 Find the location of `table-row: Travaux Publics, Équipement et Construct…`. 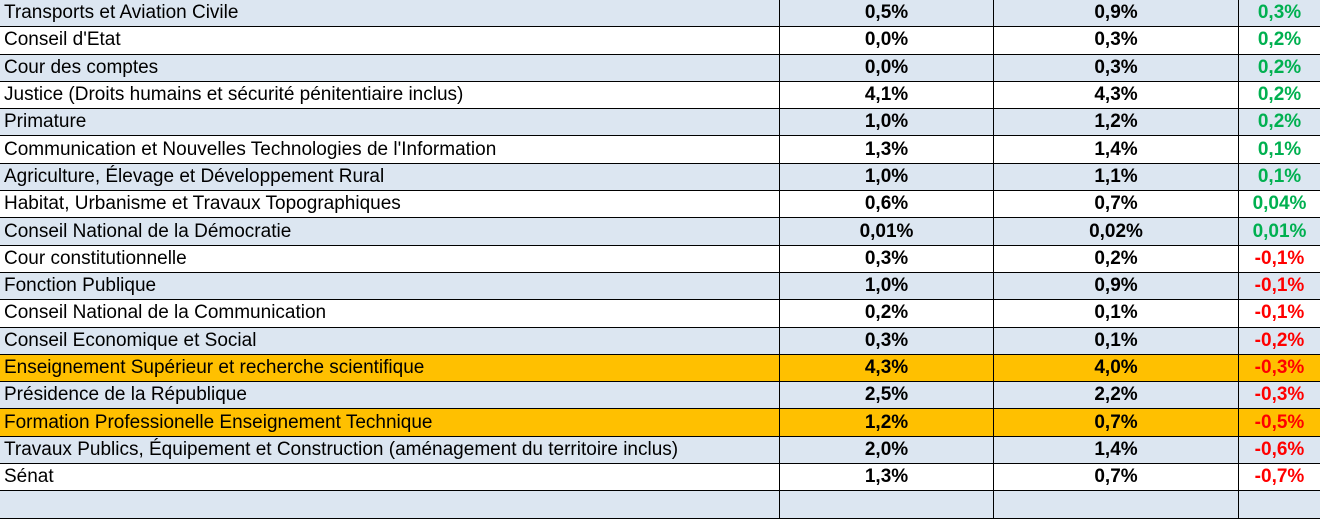

table-row: Travaux Publics, Équipement et Construct… is located at coordinates (660, 449).